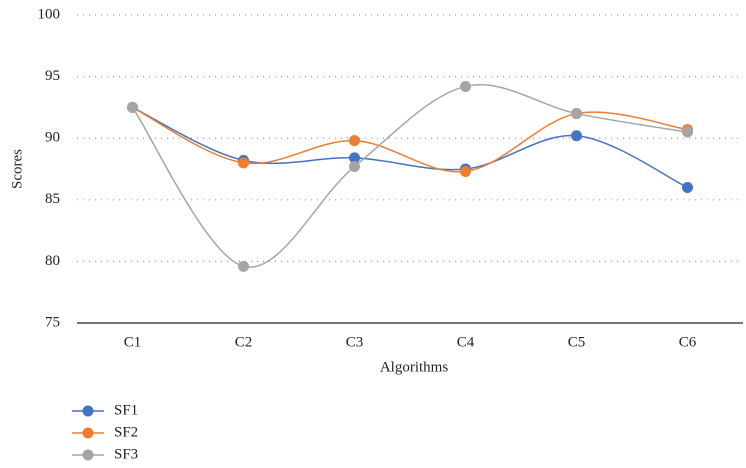 The image size is (746, 468). Describe the element at coordinates (126, 432) in the screenshot. I see `legend-label: SF2` at that location.